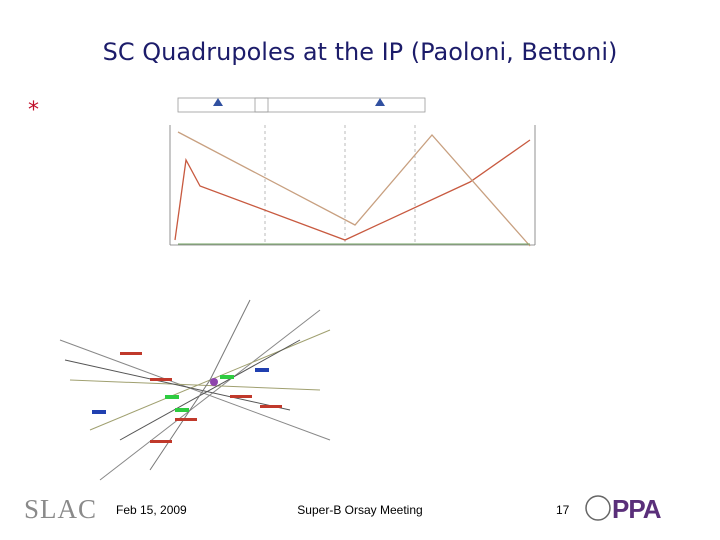 The image size is (720, 540). I want to click on ppa-logo: PPA, so click(637, 509).